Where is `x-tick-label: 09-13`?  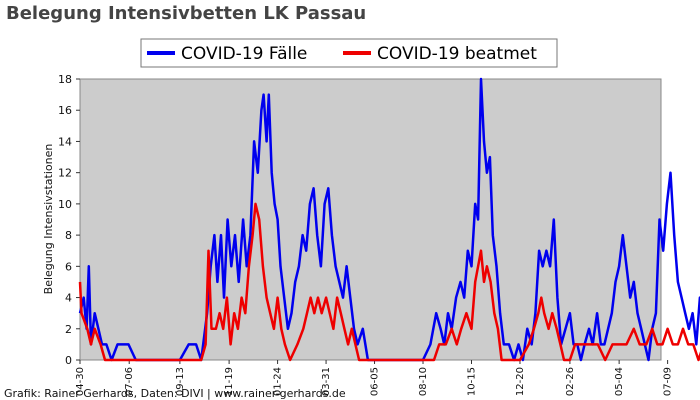 x-tick-label: 09-13 is located at coordinates (180, 381).